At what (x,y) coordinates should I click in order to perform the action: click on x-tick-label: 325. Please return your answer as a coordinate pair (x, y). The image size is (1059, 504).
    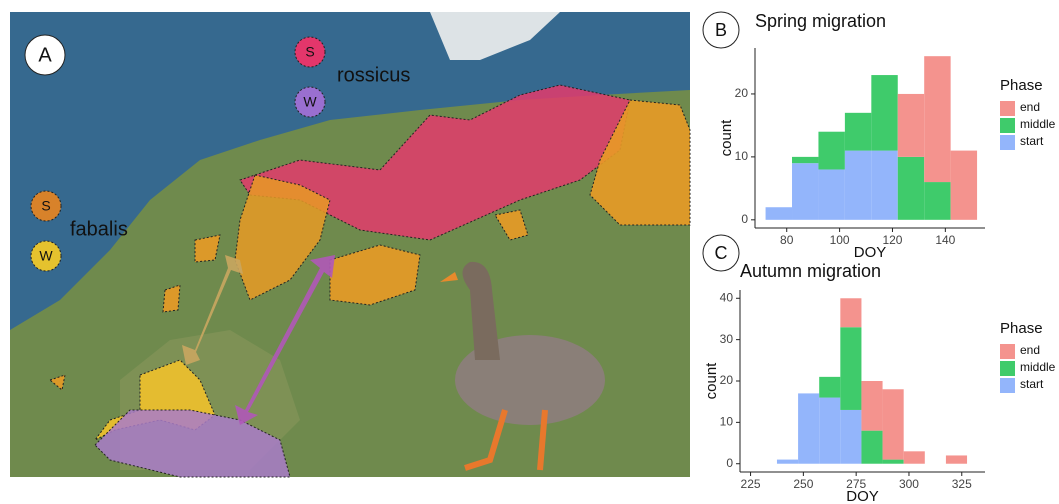
    Looking at the image, I should click on (962, 484).